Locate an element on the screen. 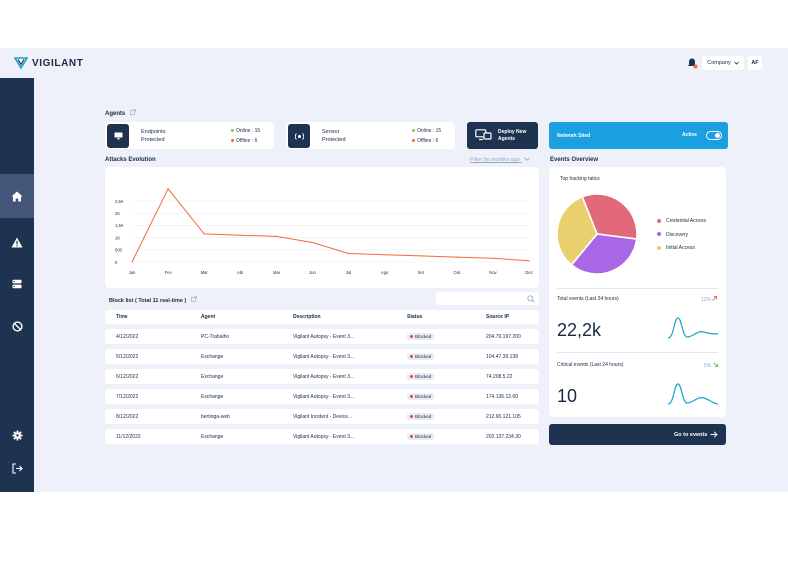 The image size is (788, 563). agent-card-sensor: Sensor Protected Online : 15 Offline : 6 is located at coordinates (370, 135).